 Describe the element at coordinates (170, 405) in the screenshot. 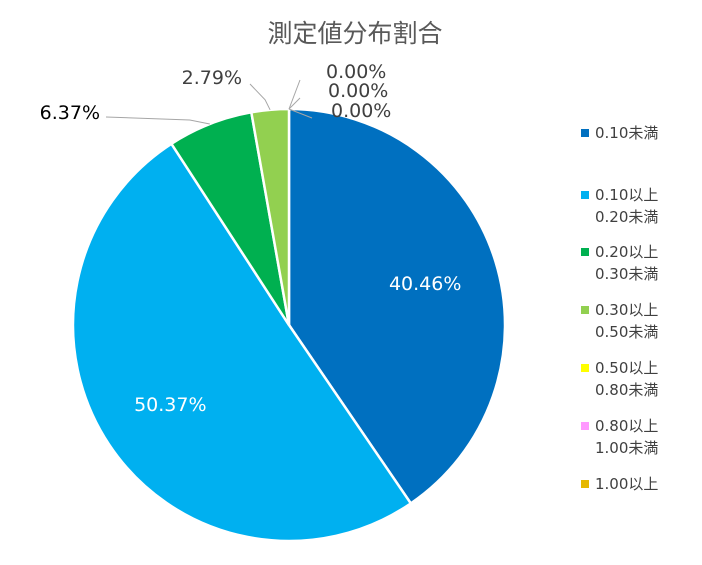

I see `data-label: 50.37%` at that location.